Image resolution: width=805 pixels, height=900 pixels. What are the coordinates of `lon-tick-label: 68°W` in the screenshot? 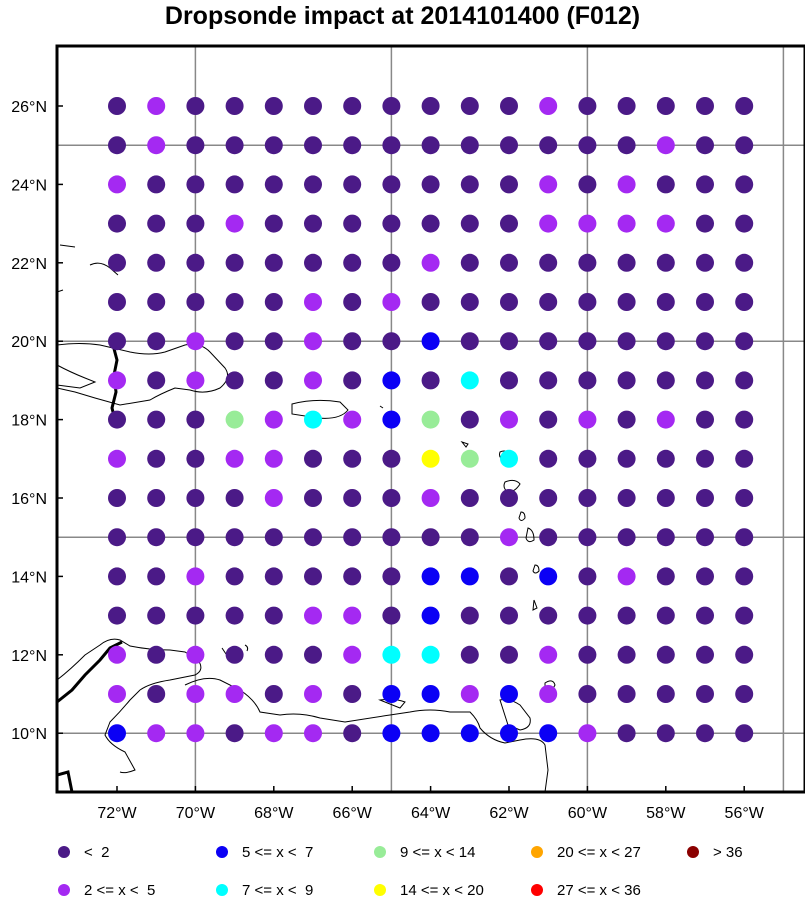 It's located at (274, 813).